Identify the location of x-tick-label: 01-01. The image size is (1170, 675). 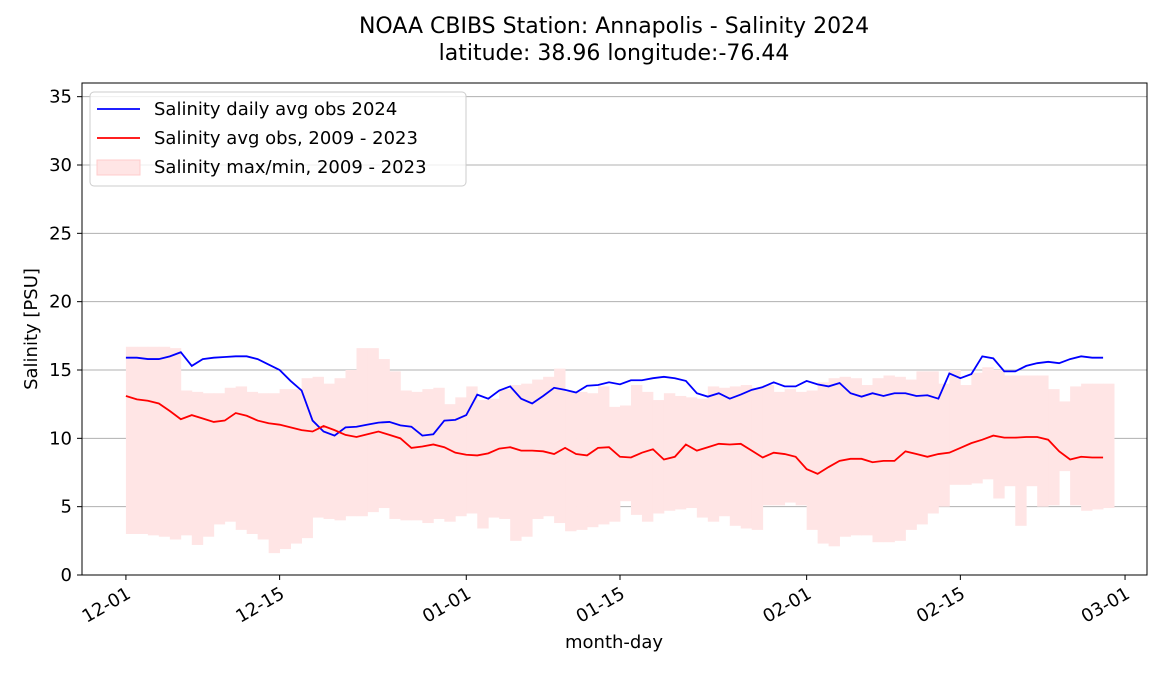
(447, 605).